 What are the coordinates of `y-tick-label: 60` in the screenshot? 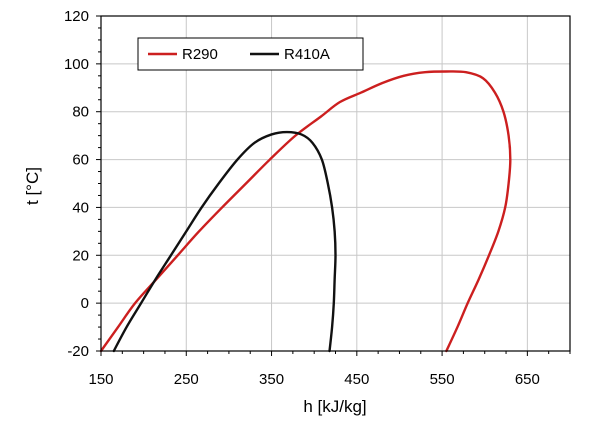 It's located at (80, 160).